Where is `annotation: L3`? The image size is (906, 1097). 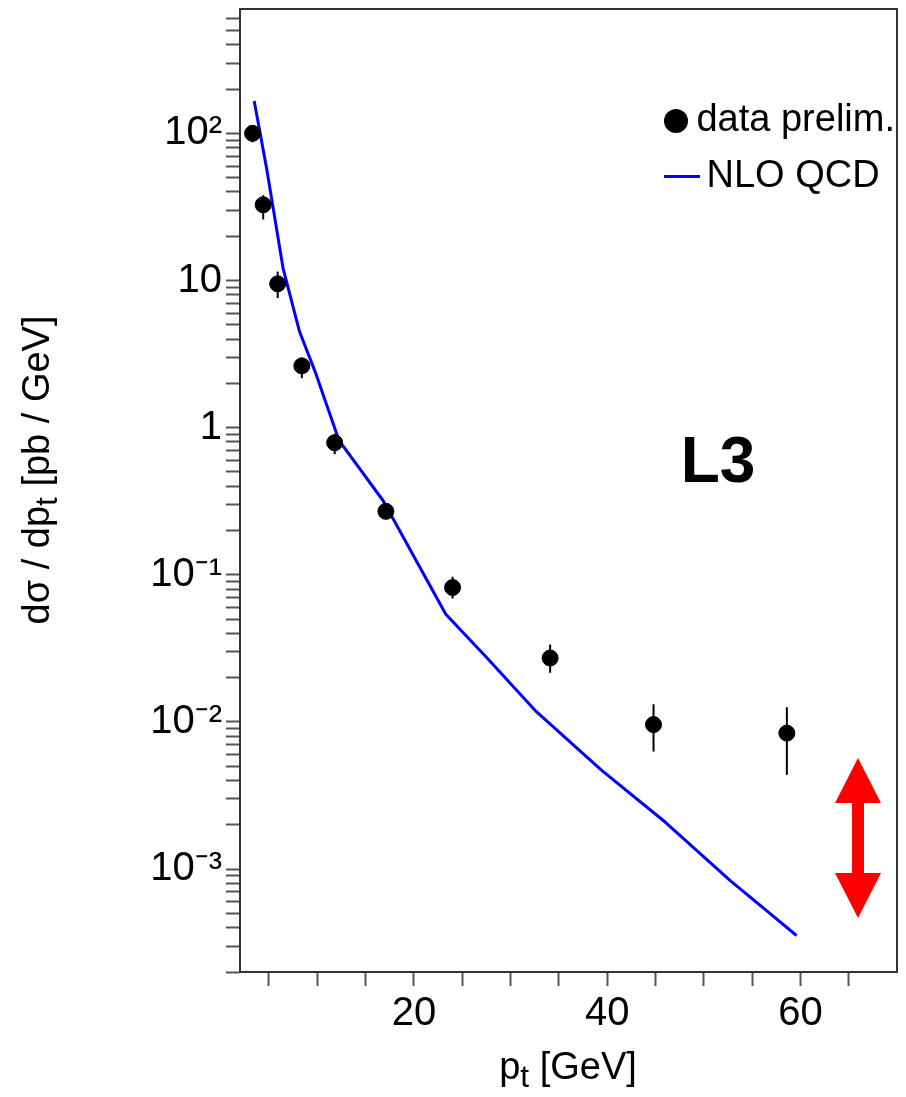 annotation: L3 is located at coordinates (718, 460).